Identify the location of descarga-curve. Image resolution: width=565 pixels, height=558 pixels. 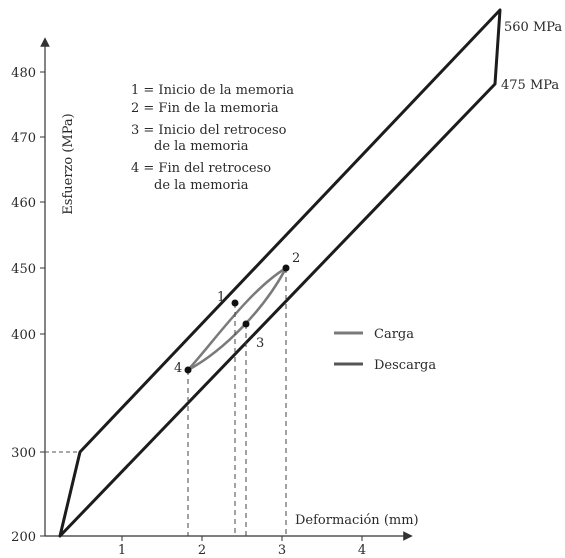
(237, 319).